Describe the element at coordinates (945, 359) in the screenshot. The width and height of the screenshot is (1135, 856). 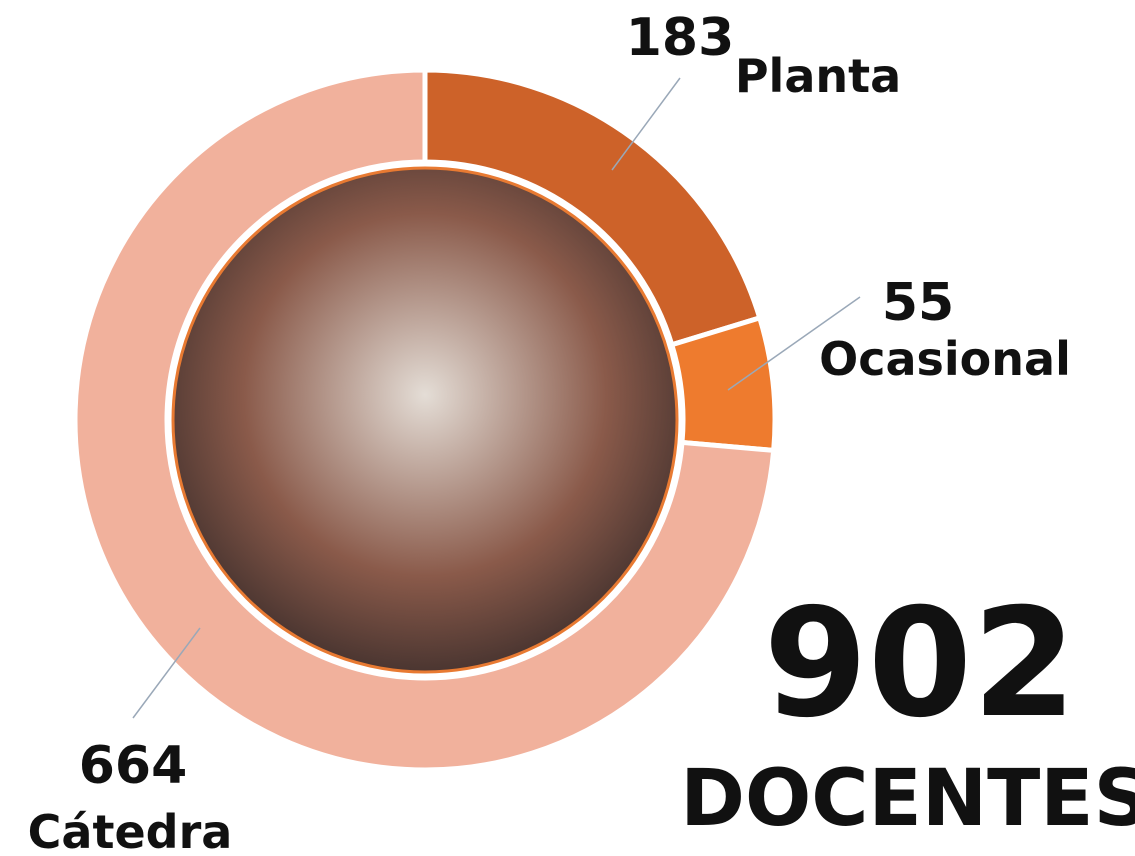
I see `category-label: Ocasional` at that location.